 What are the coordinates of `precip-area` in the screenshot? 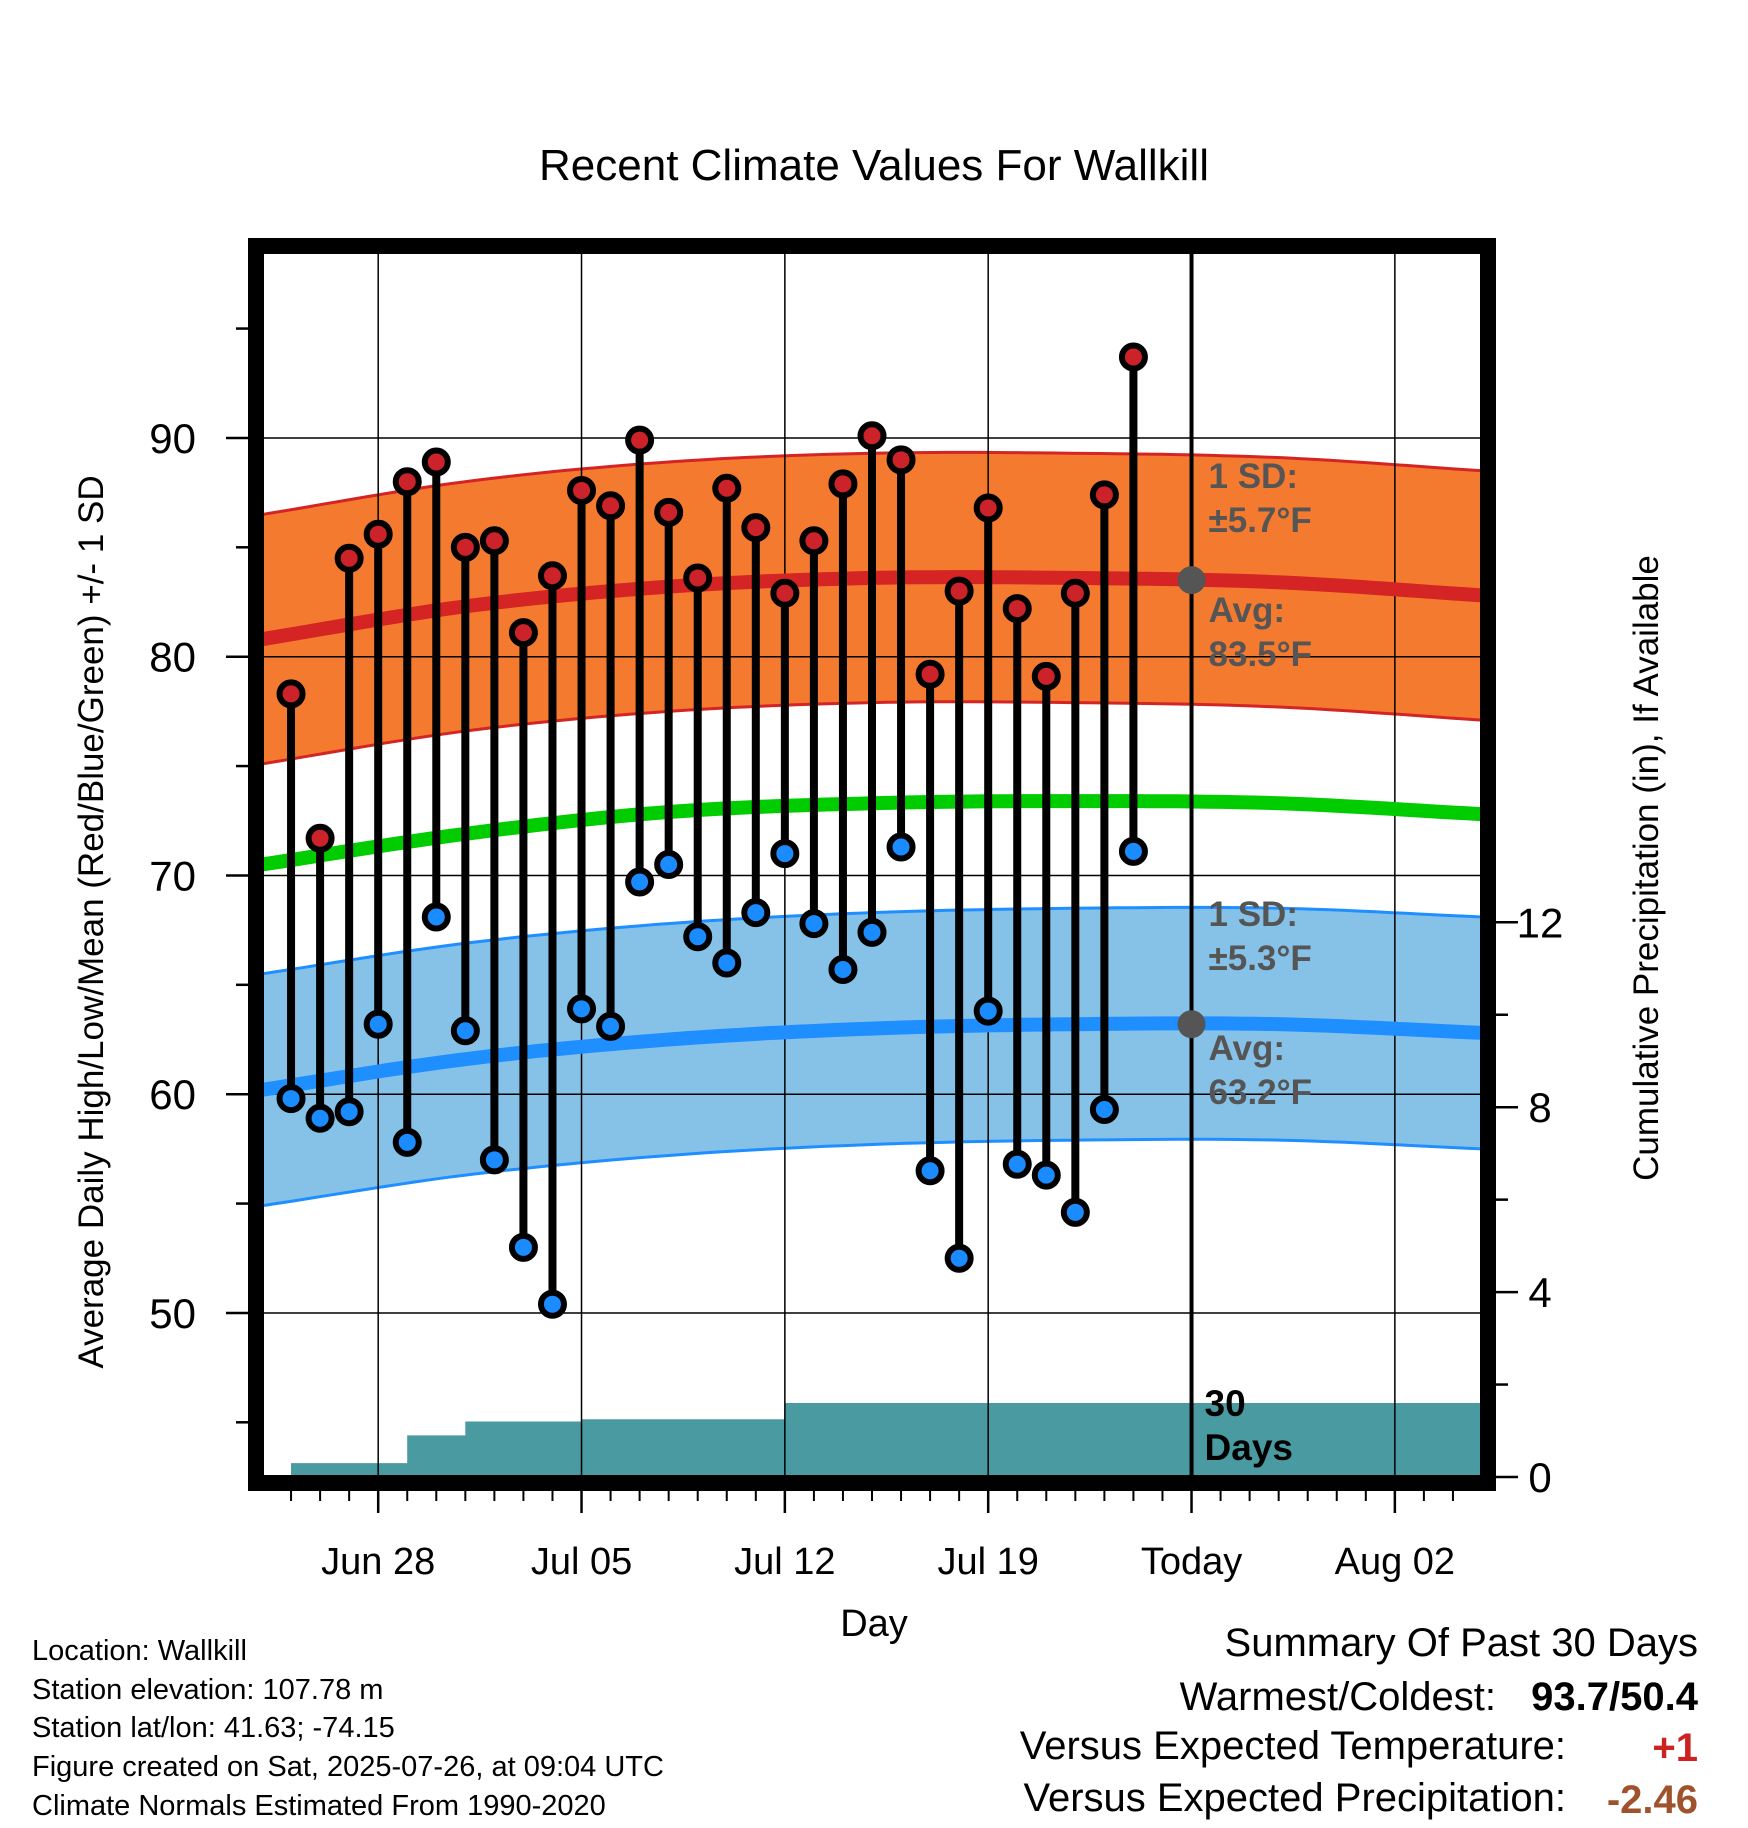 It's located at (886, 1440).